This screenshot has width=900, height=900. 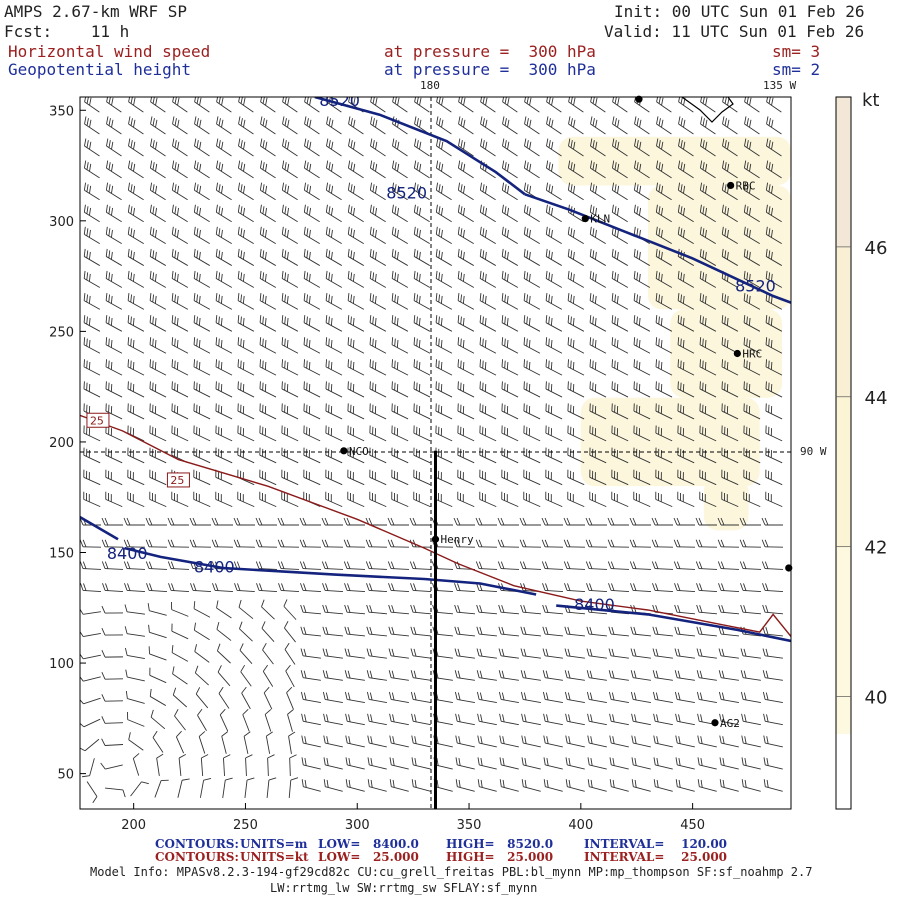 I want to click on height-contour, so click(x=99, y=528).